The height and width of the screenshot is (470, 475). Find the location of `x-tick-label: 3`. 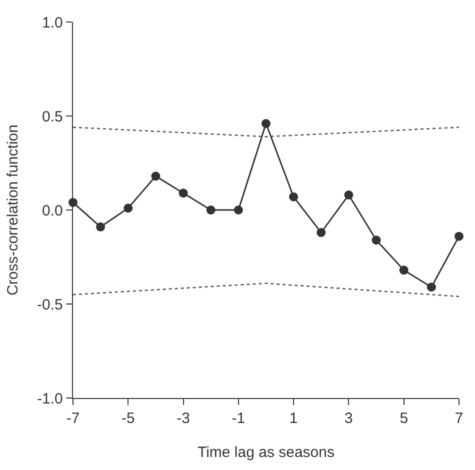

x-tick-label: 3 is located at coordinates (348, 419).